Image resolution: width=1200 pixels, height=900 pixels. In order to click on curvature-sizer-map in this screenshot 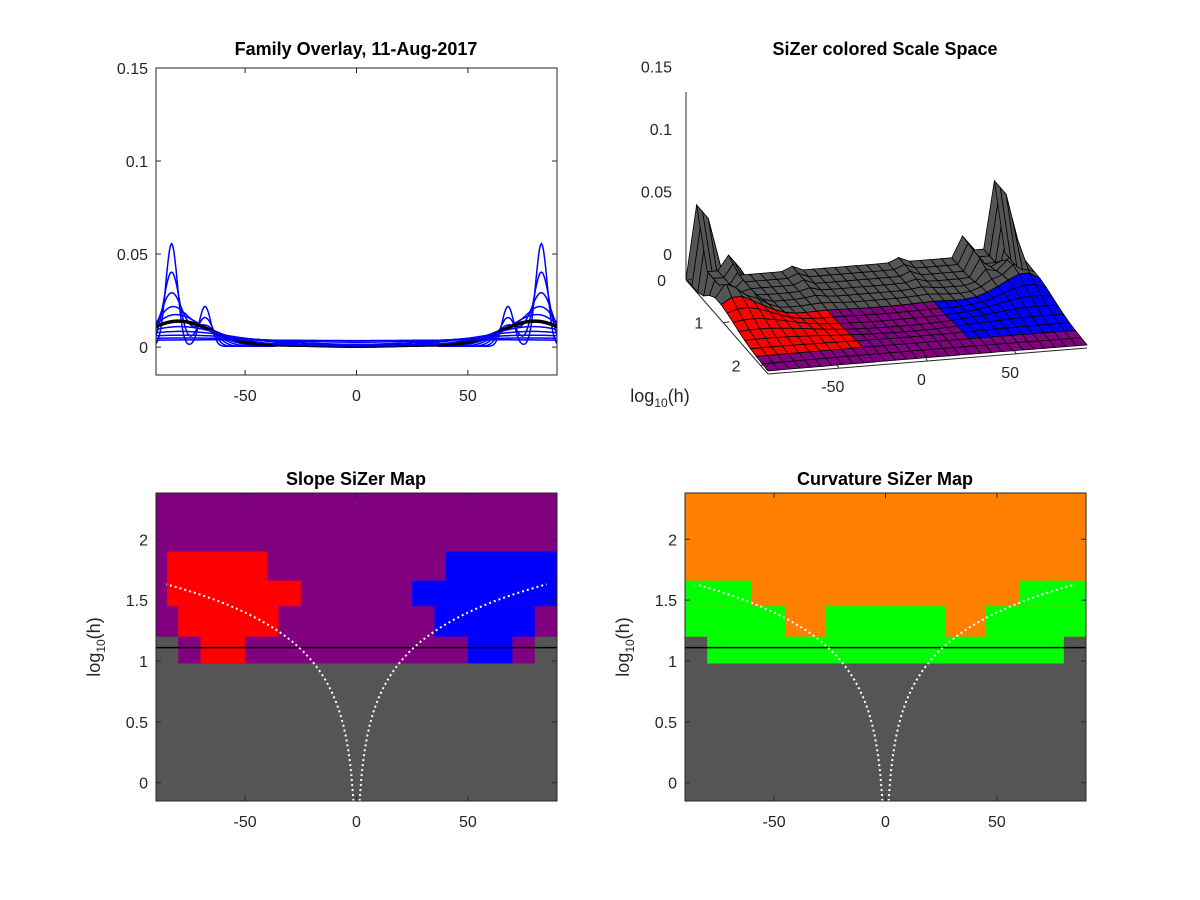, I will do `click(885, 647)`.